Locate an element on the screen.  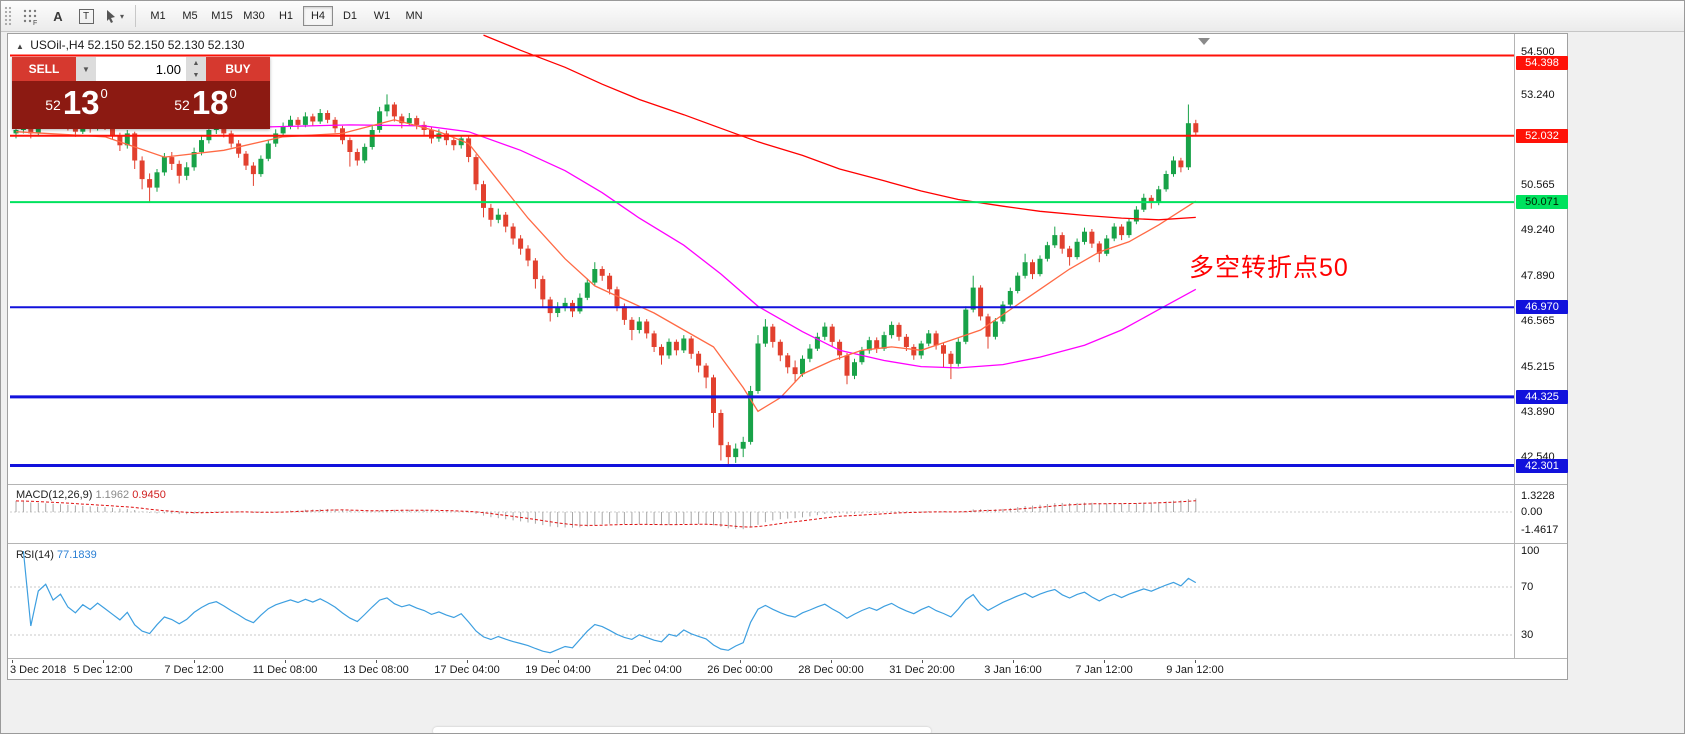
bid-pip-digit: 0 is located at coordinates (104, 93).